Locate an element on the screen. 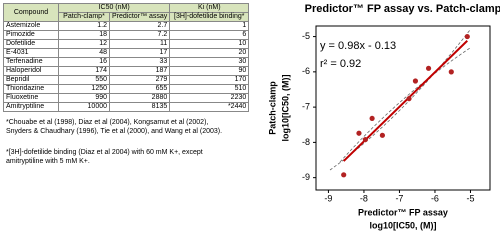  confidence-band is located at coordinates (405, 105).